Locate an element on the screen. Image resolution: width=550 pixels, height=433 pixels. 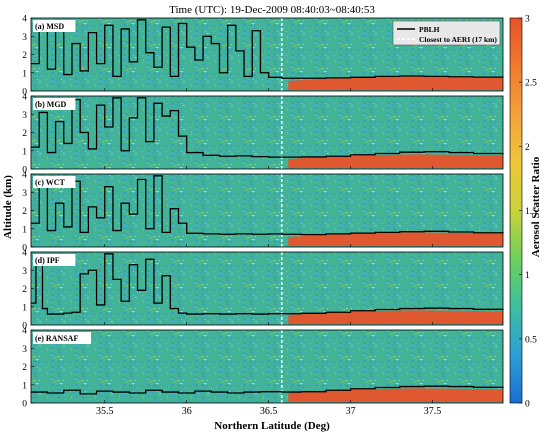
panel-label: (c) WCT is located at coordinates (50, 182).